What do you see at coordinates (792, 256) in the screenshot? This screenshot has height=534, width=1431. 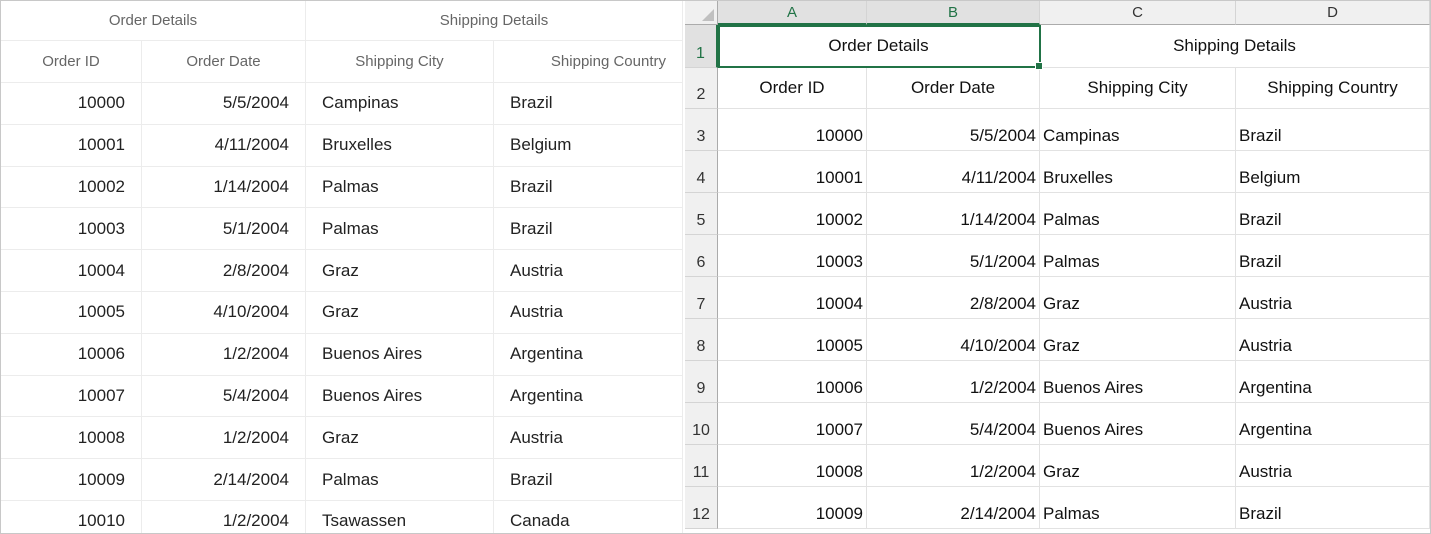 I see `sheet-cell: 10003` at bounding box center [792, 256].